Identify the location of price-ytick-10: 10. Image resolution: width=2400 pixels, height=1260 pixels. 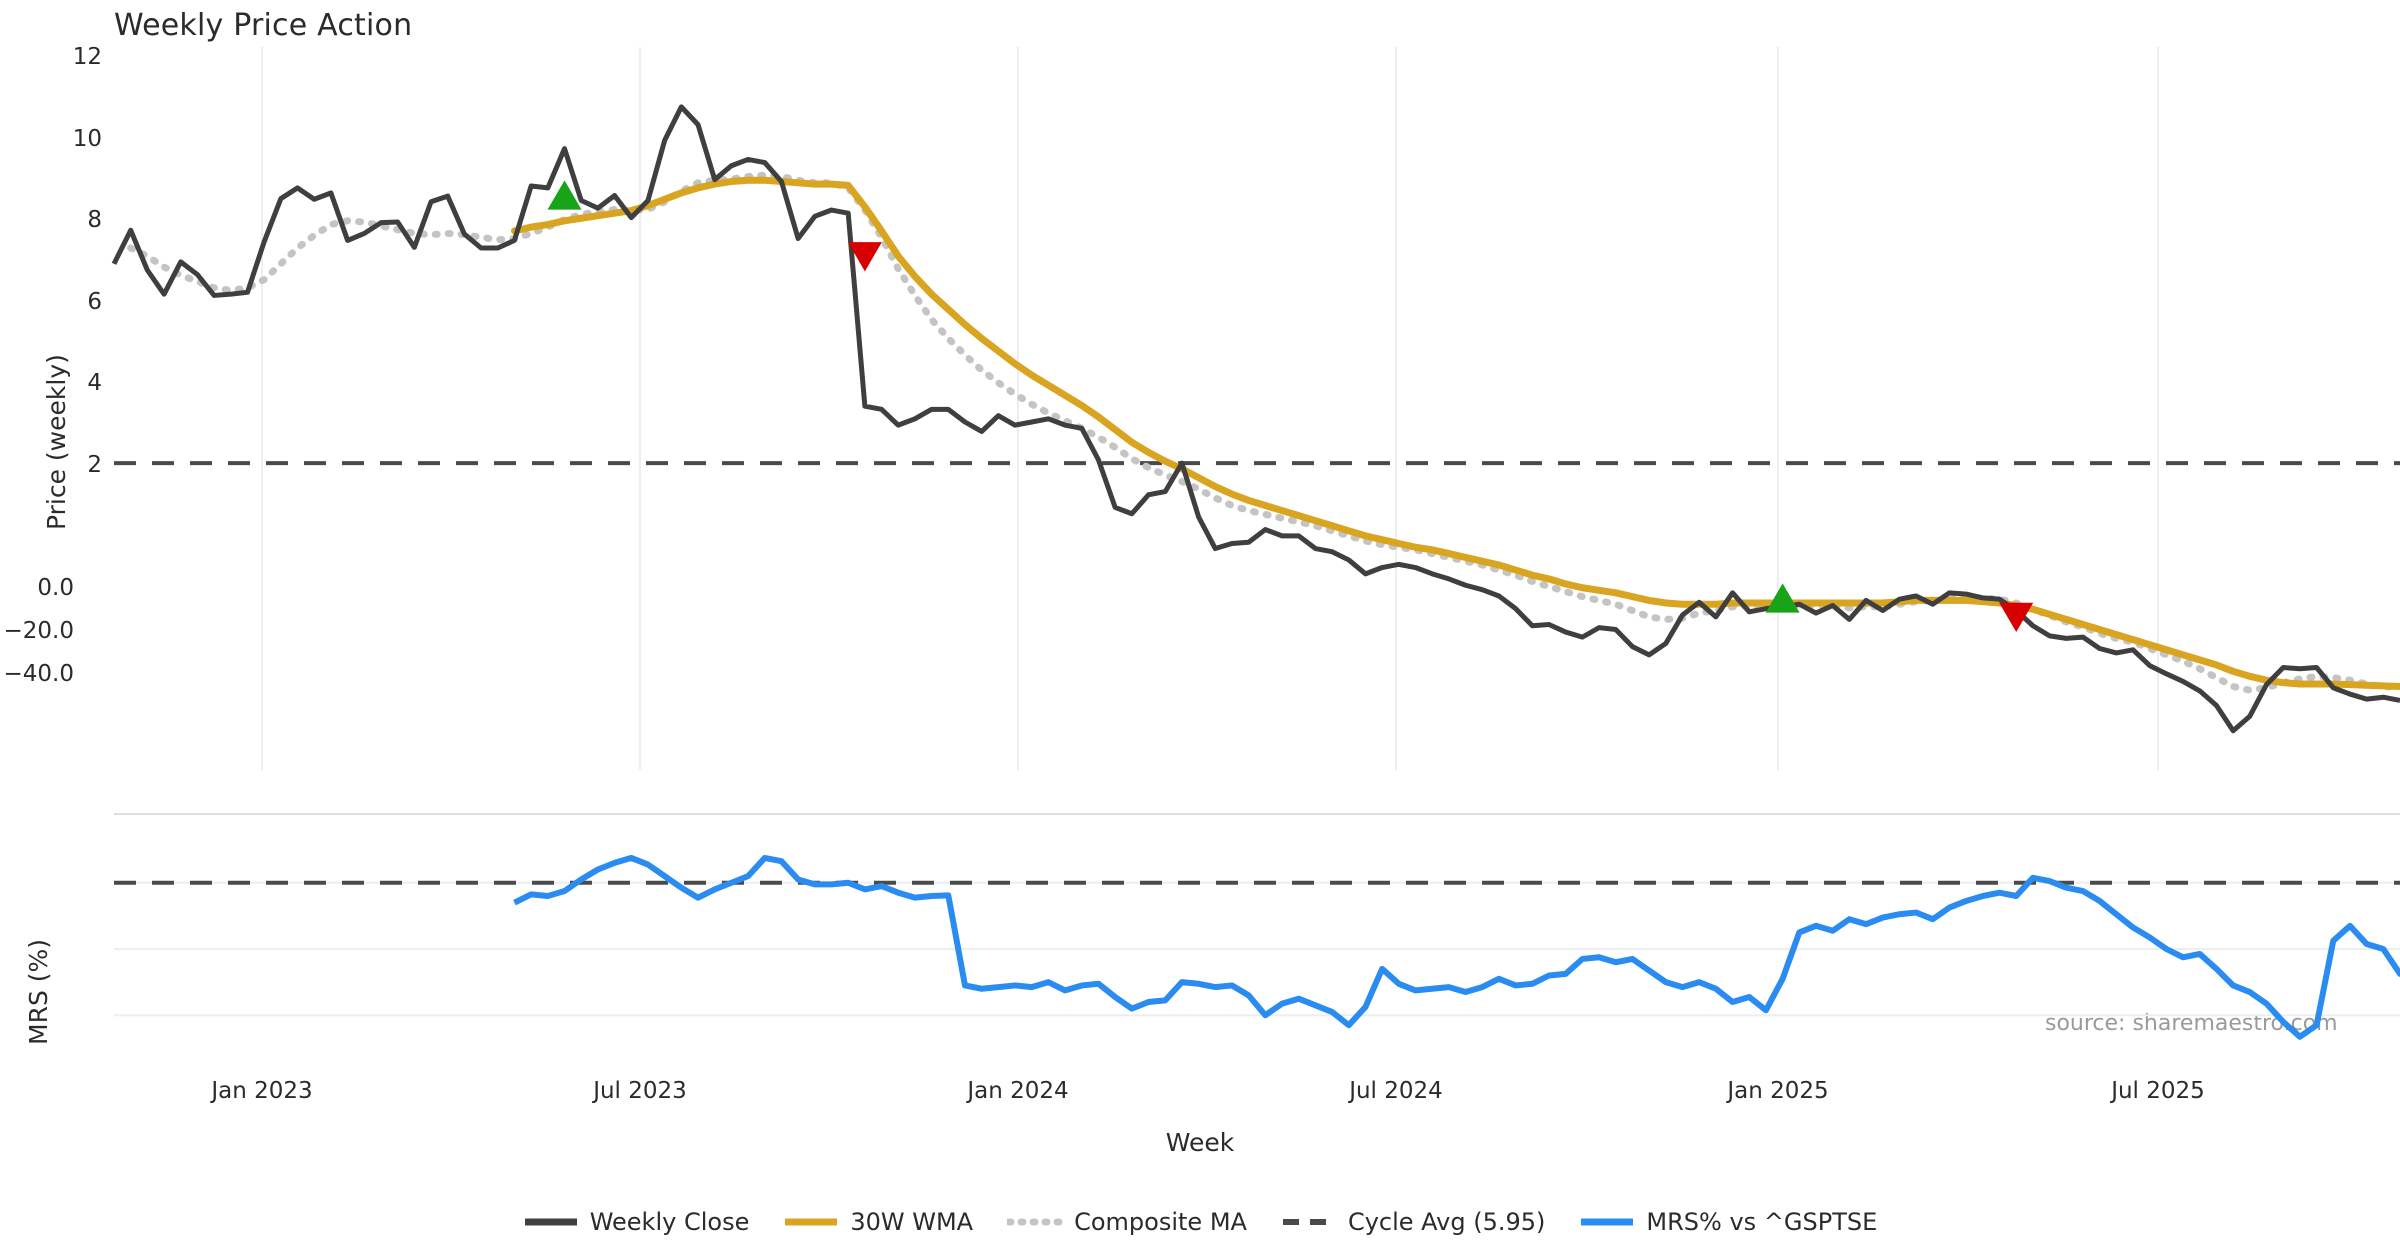
(87, 139).